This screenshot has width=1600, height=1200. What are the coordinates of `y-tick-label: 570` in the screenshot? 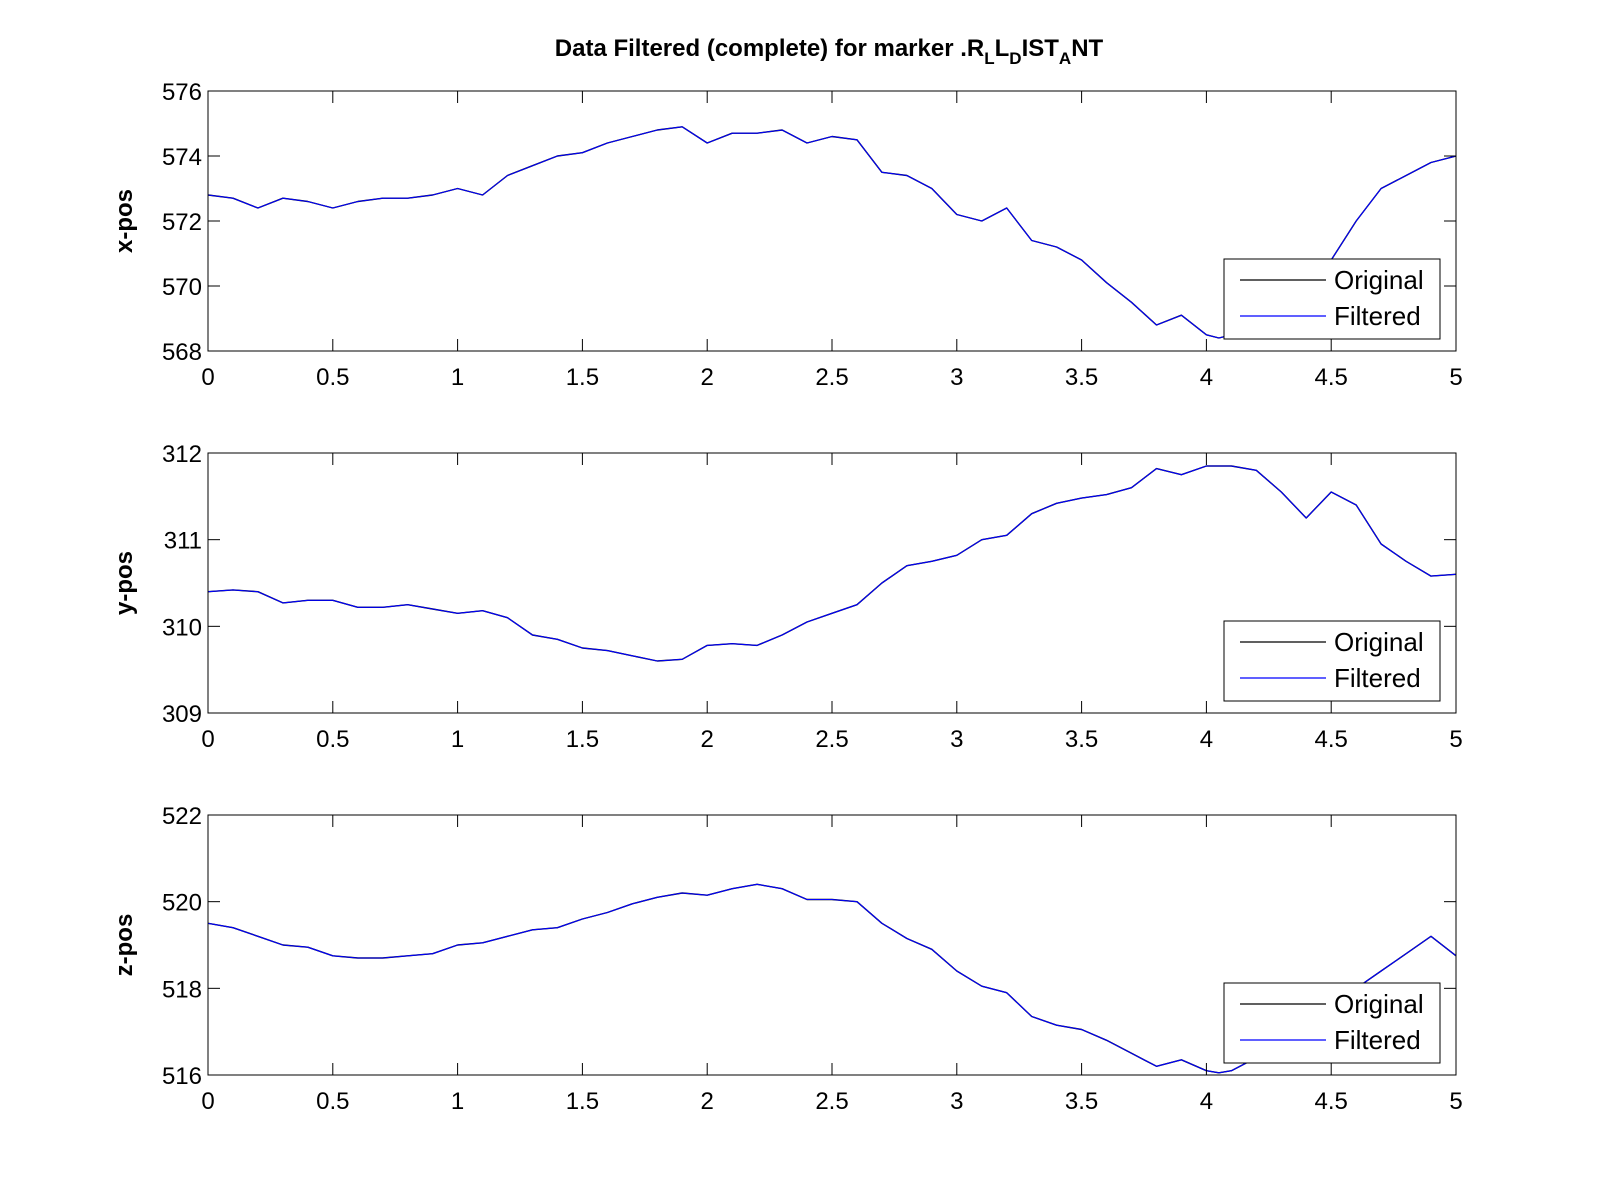 It's located at (182, 287).